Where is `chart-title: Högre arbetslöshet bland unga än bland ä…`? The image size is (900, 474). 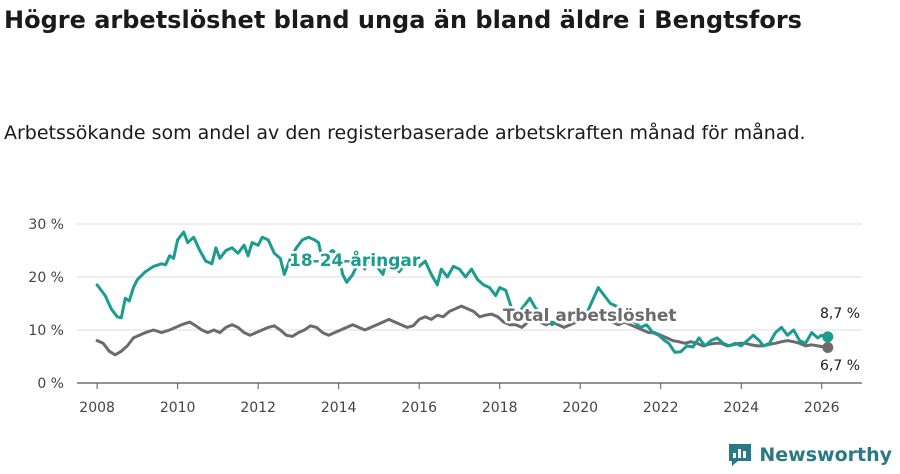 chart-title: Högre arbetslöshet bland unga än bland ä… is located at coordinates (403, 20).